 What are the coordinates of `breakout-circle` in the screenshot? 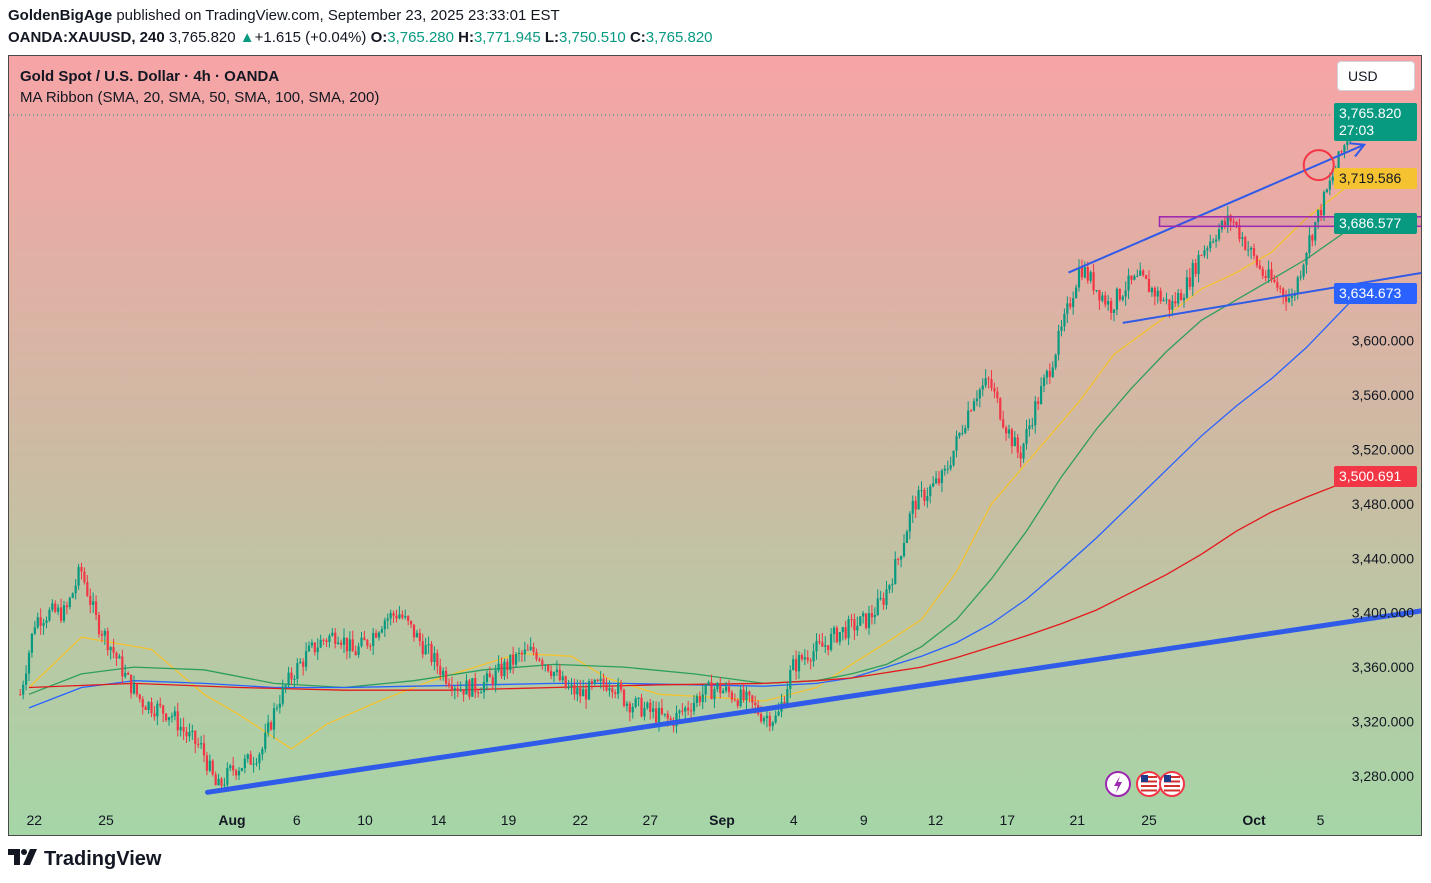 It's located at (1318, 165).